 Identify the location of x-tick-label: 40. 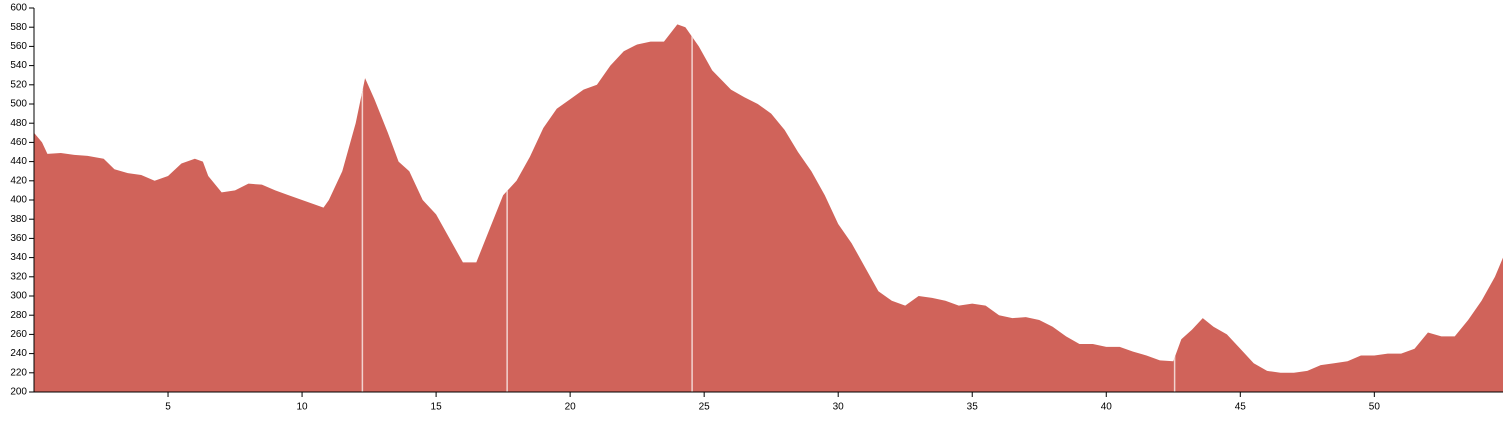
(1107, 407).